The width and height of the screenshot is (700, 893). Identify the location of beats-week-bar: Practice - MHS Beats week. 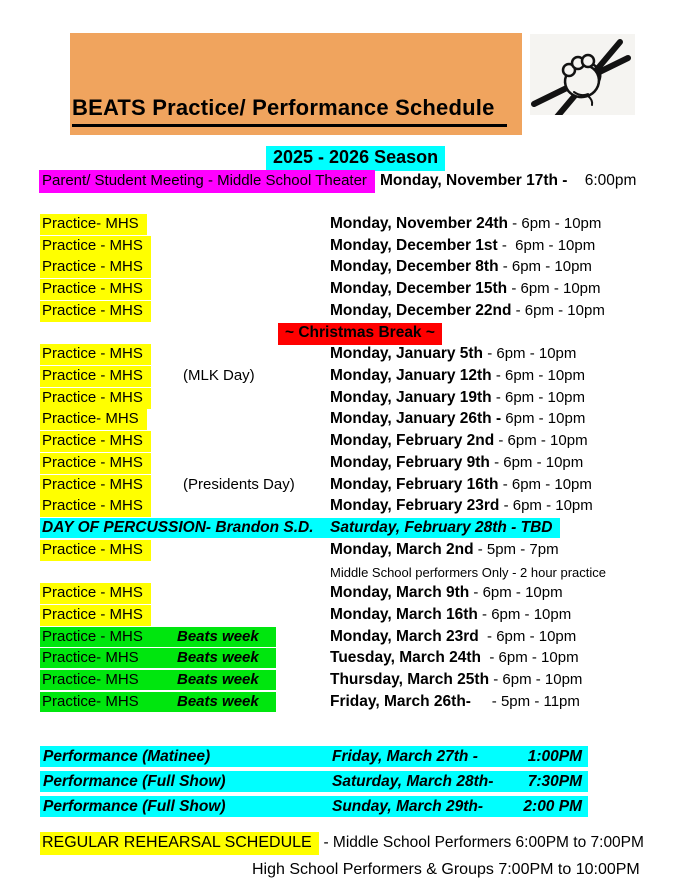
(158, 636).